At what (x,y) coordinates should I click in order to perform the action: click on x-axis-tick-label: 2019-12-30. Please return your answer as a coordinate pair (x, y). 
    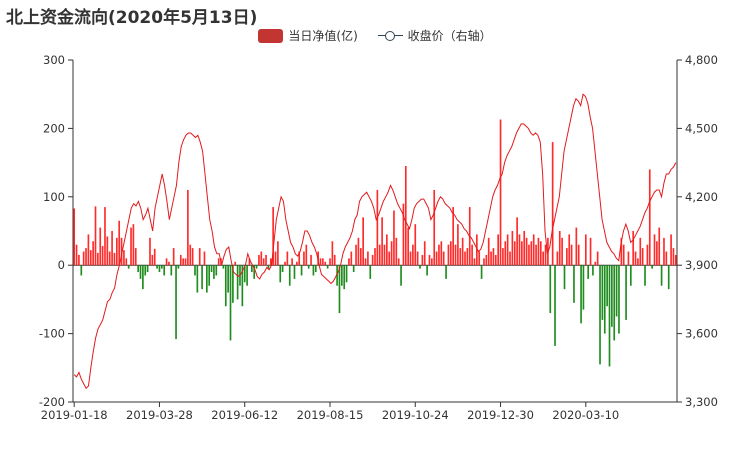
    Looking at the image, I should click on (500, 415).